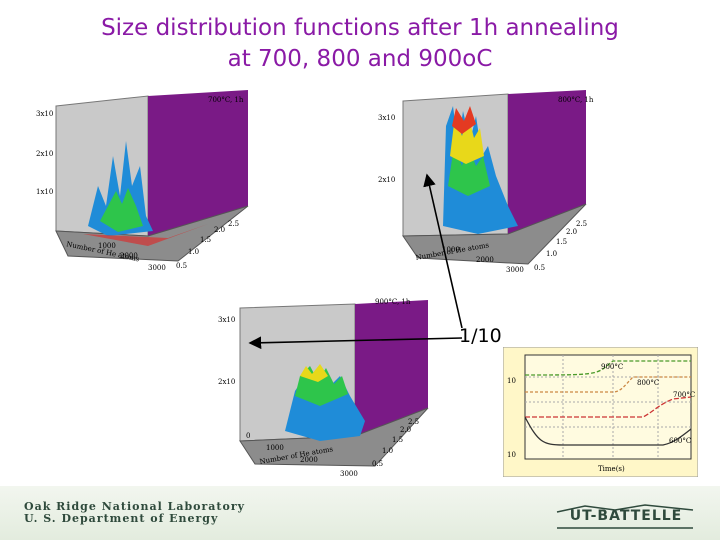  Describe the element at coordinates (480, 336) in the screenshot. I see `ratio-annotation: 1/10` at that location.